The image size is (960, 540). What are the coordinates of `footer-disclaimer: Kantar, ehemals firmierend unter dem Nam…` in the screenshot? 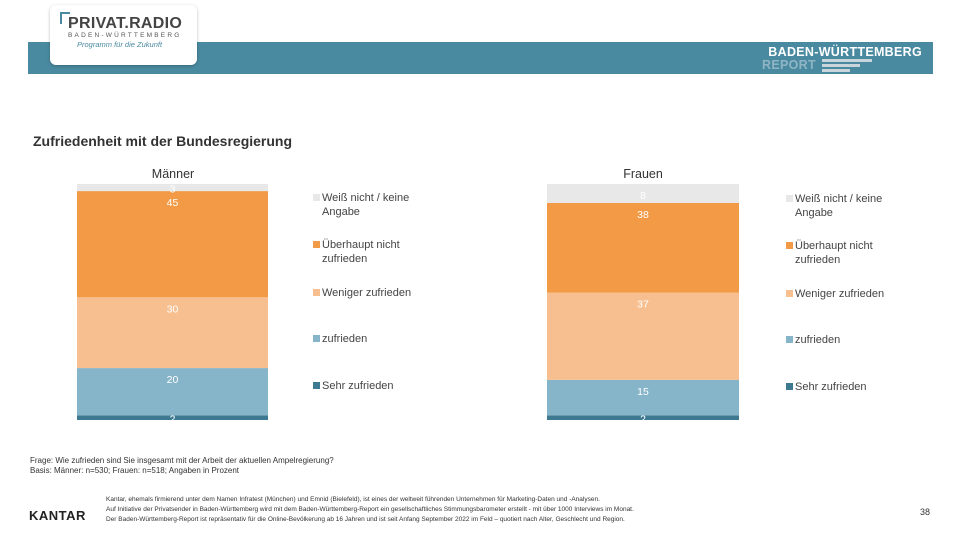 It's located at (456, 510).